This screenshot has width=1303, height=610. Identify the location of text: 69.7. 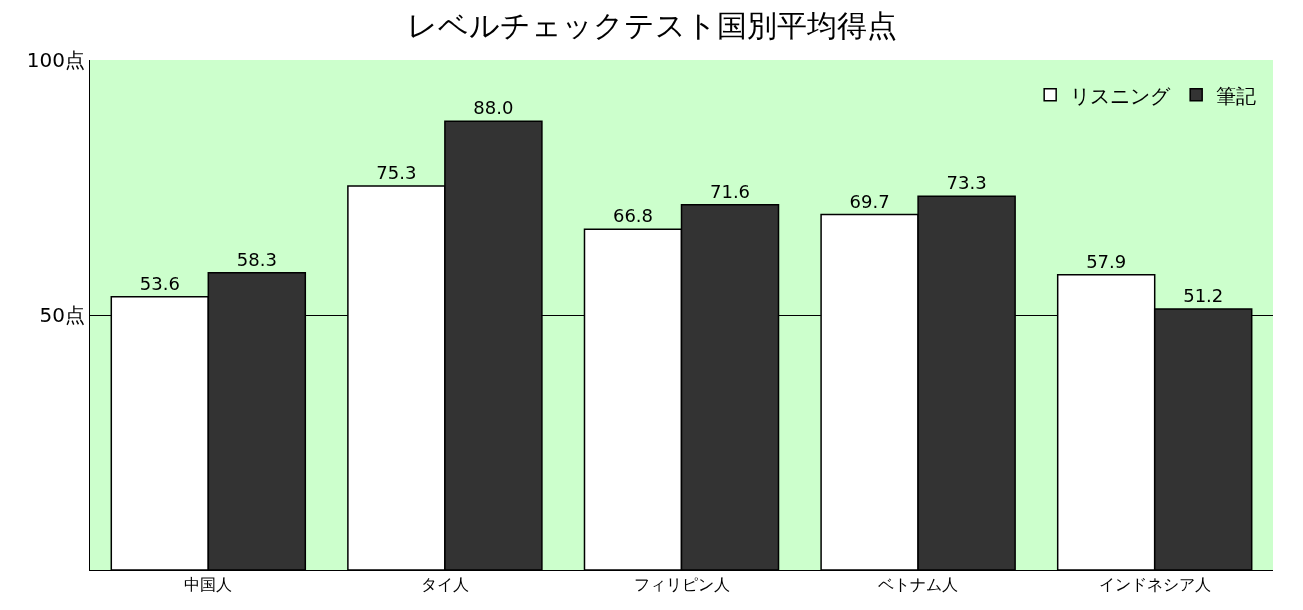
(869, 201).